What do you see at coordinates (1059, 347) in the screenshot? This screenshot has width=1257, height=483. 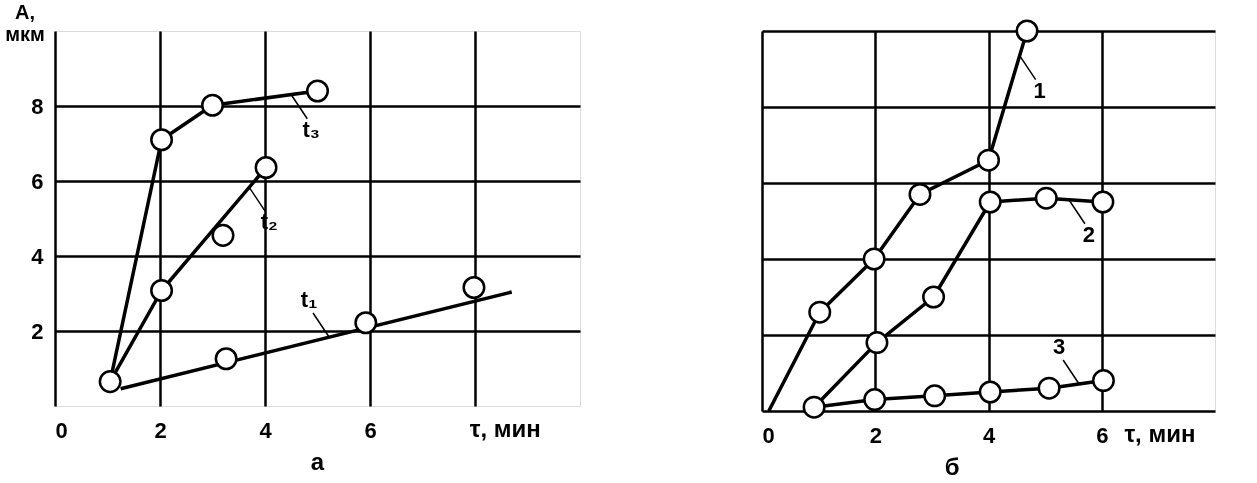 I see `annotation: 3` at bounding box center [1059, 347].